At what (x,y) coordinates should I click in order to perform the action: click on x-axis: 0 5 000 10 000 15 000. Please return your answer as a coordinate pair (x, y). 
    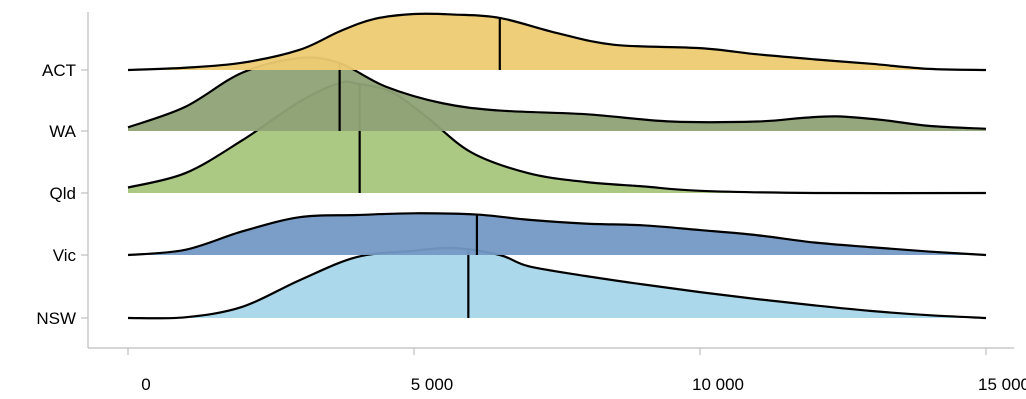
    Looking at the image, I should click on (576, 371).